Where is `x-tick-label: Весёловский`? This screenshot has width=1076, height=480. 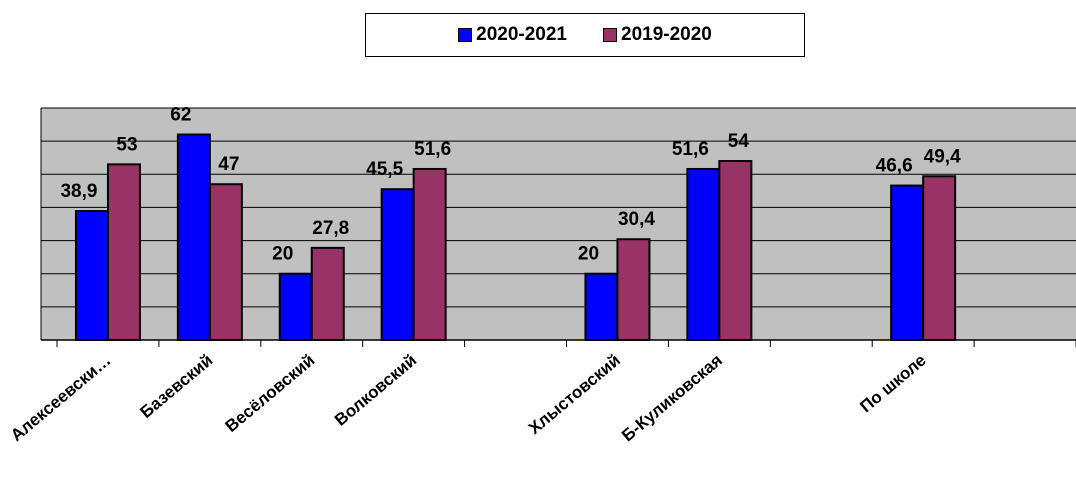 x-tick-label: Весёловский is located at coordinates (270, 393).